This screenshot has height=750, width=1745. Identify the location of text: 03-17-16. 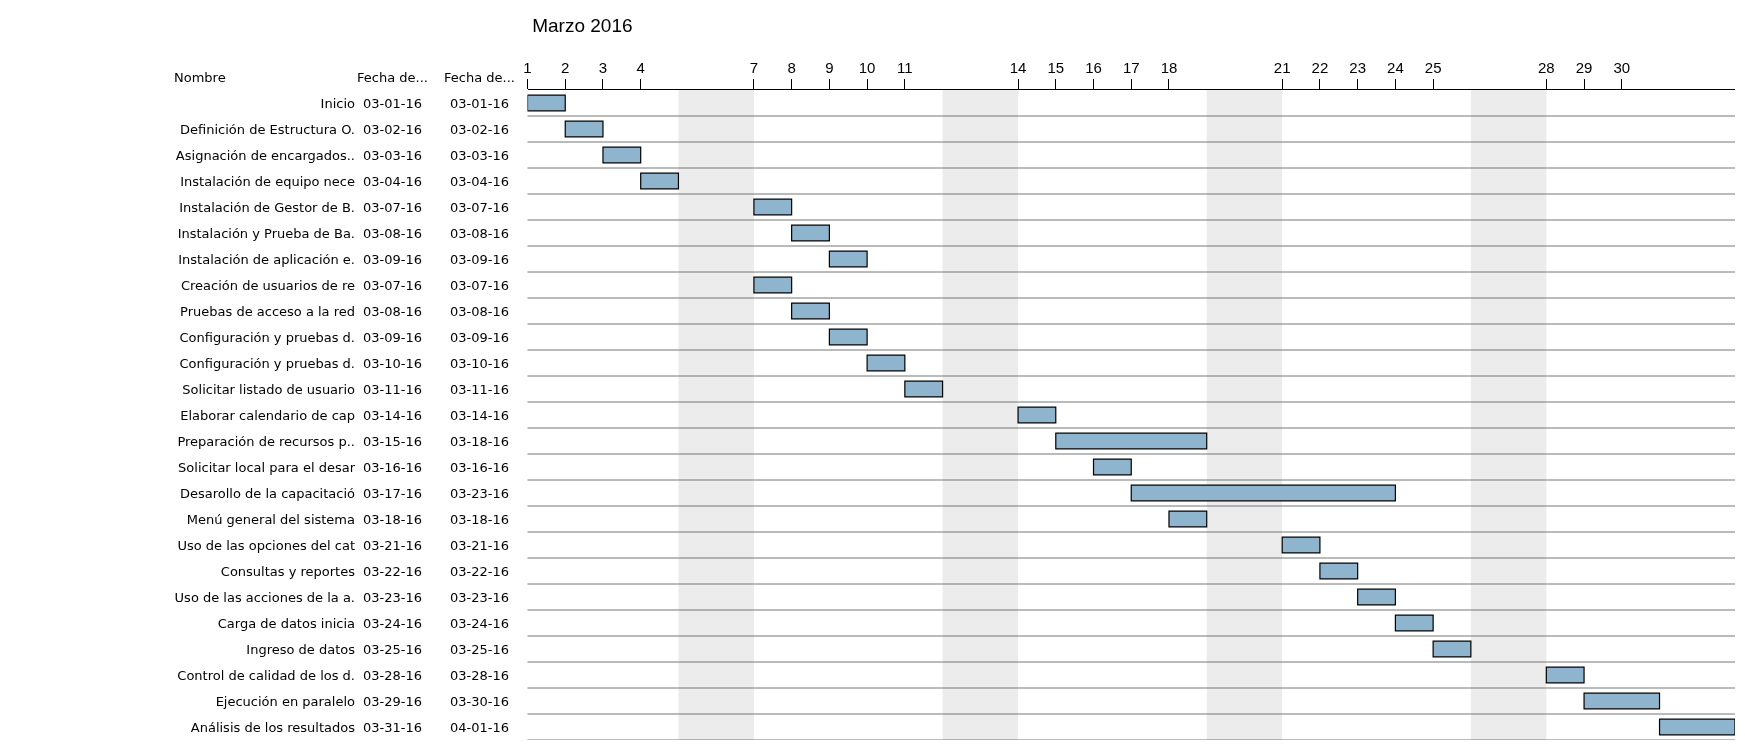
(393, 493).